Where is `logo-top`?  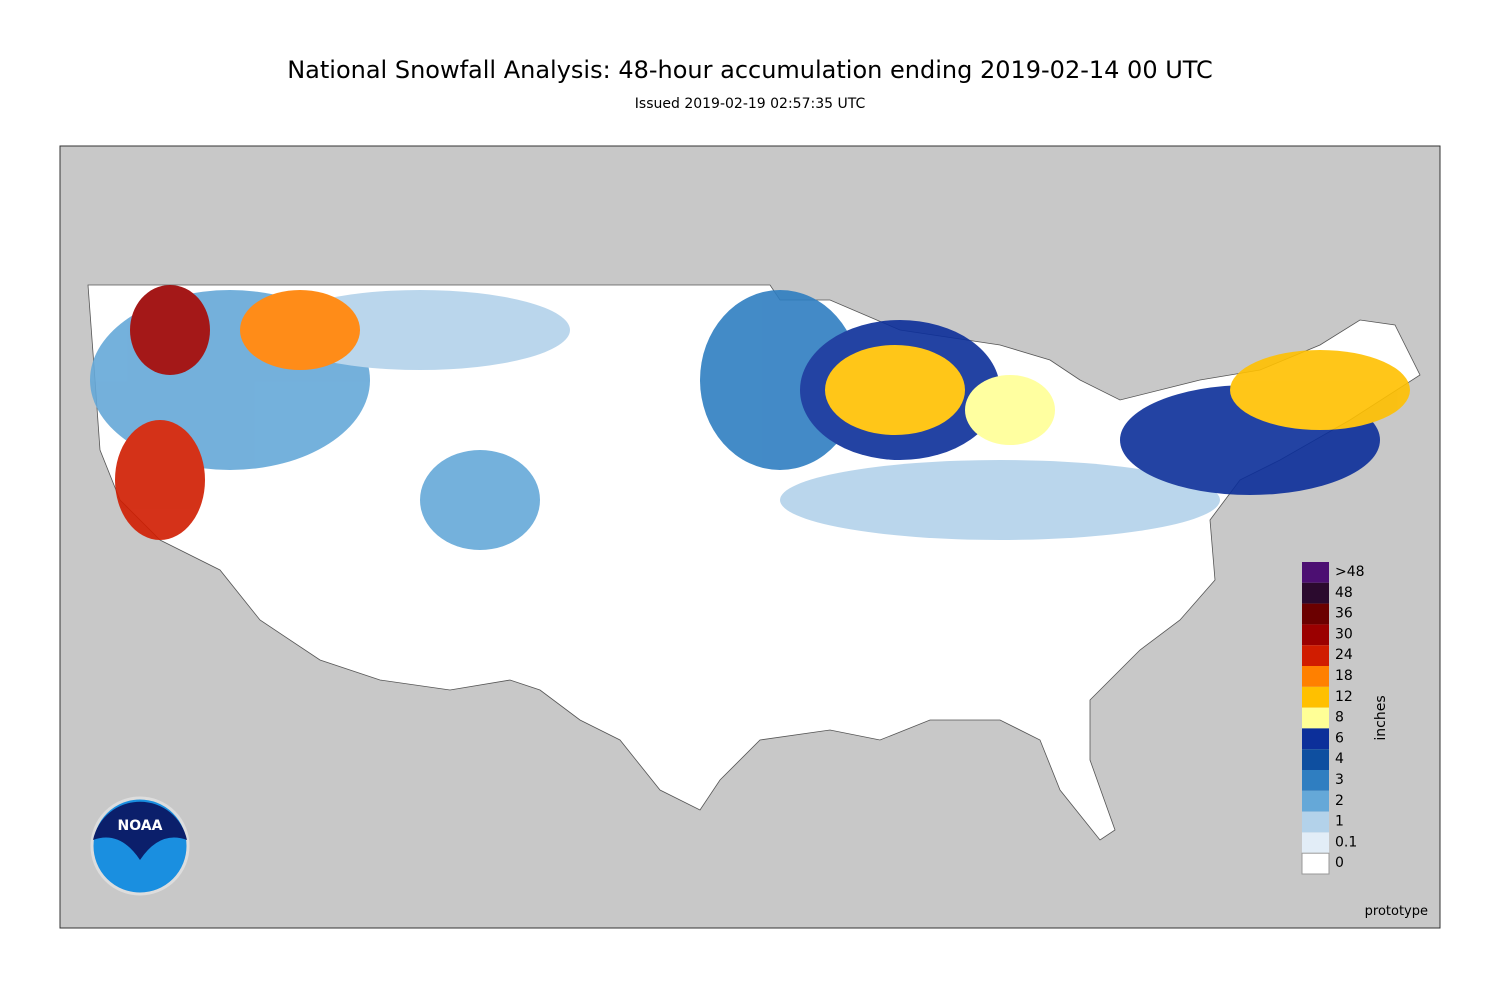
logo-top is located at coordinates (140, 830).